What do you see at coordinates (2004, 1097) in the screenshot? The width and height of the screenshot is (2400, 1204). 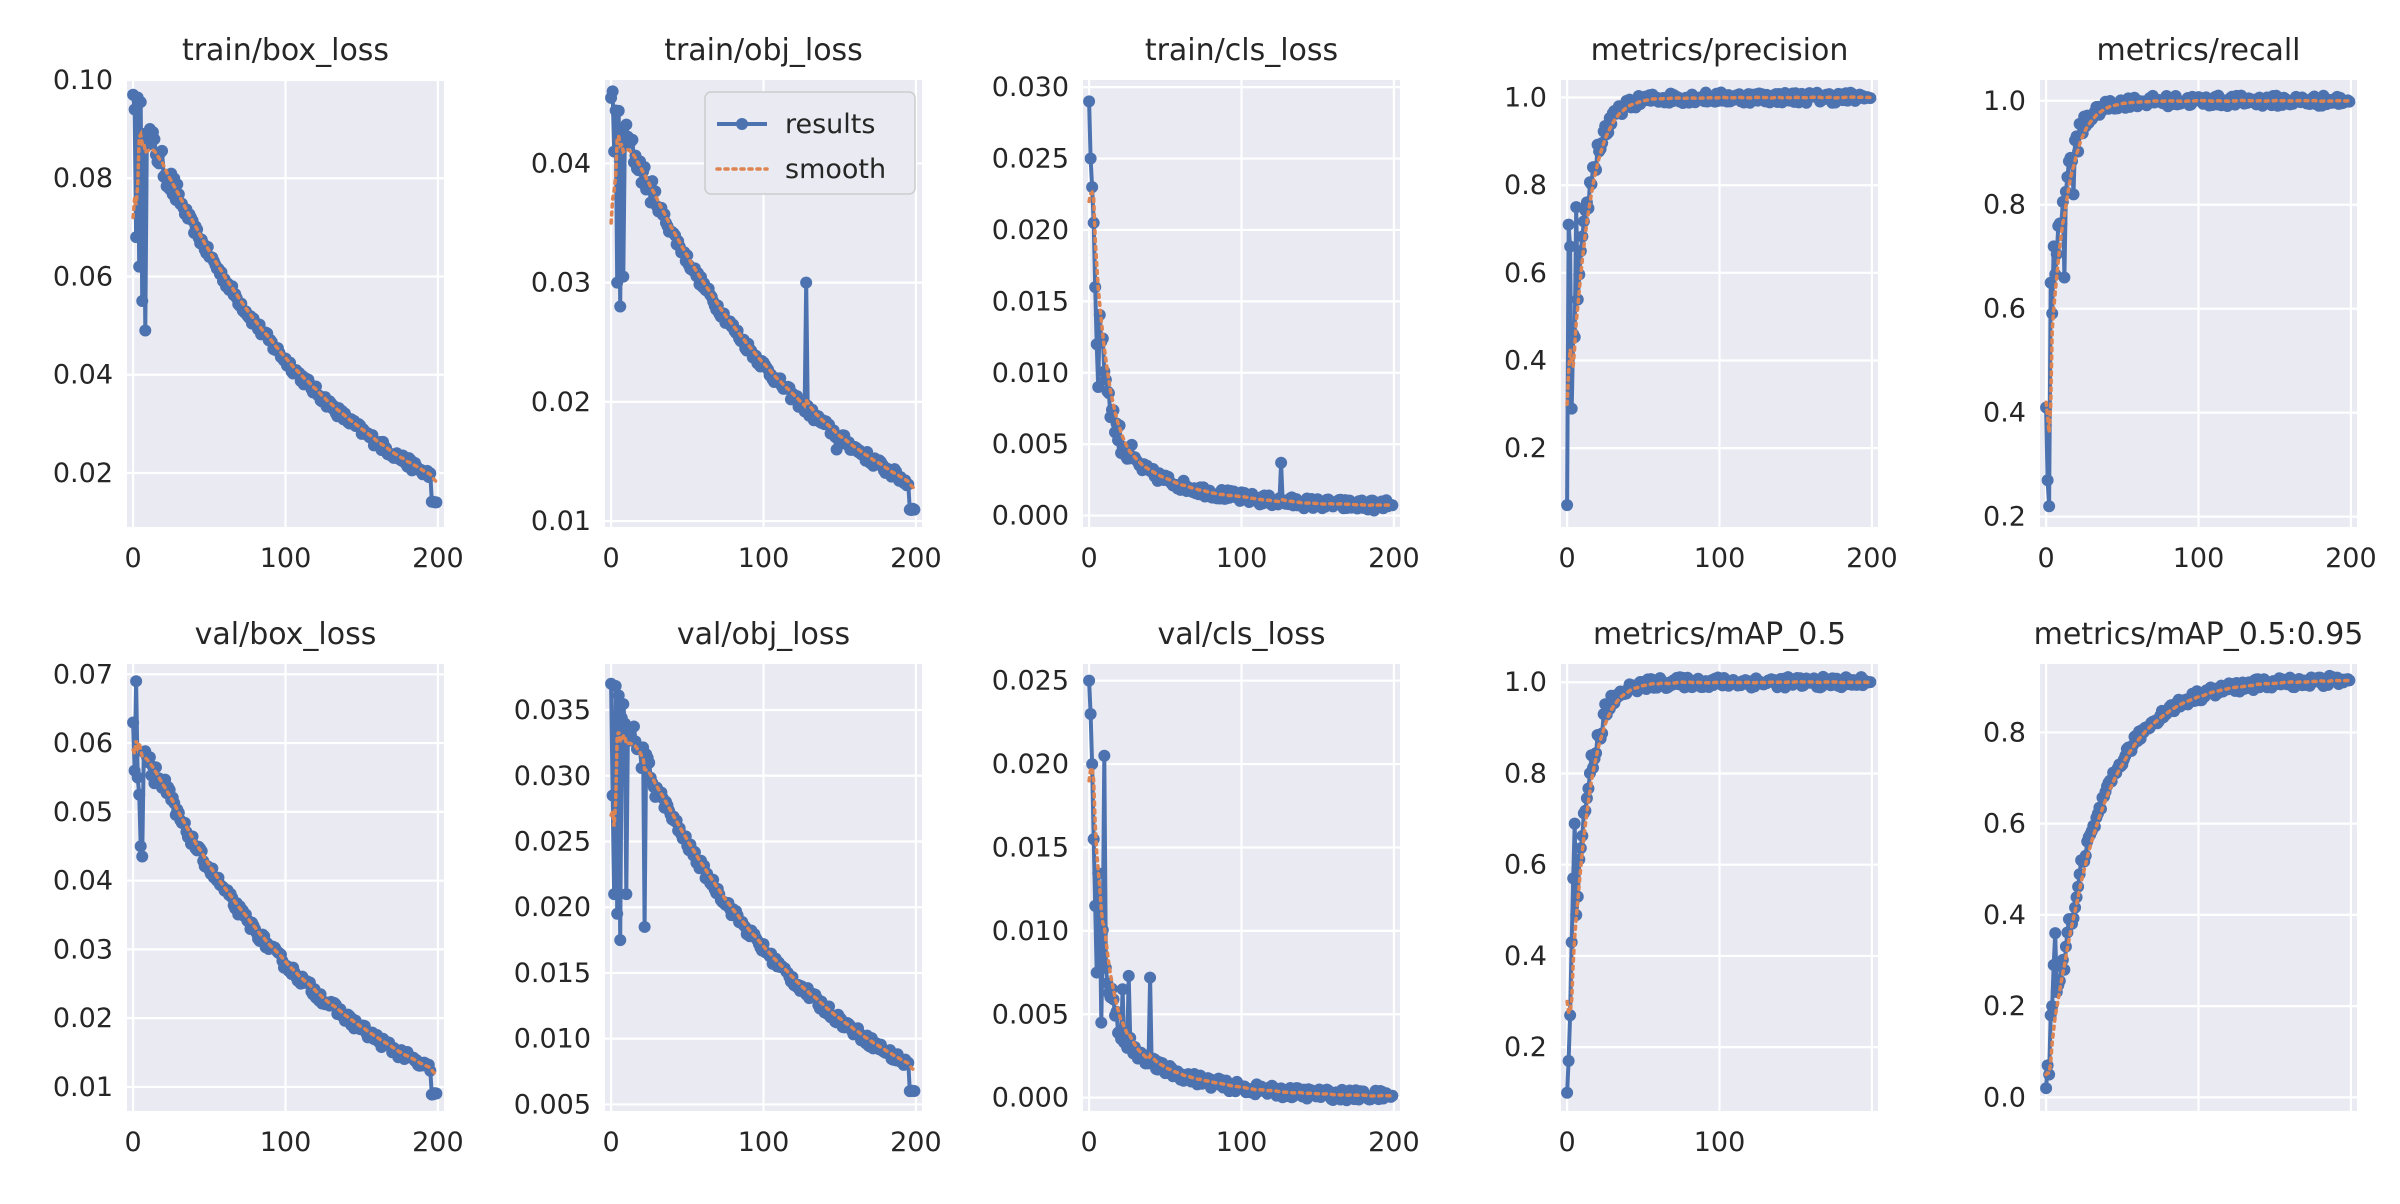 I see `y-tick-label: 0.0` at bounding box center [2004, 1097].